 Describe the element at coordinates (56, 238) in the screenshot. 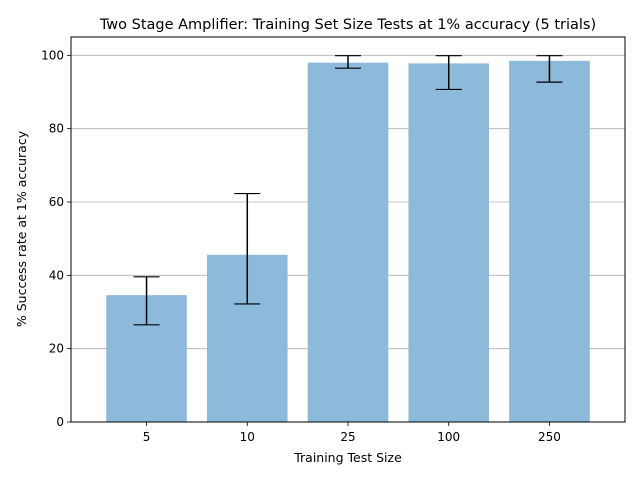

I see `y-axis-ticks: 0 20 40 60 80 100` at that location.